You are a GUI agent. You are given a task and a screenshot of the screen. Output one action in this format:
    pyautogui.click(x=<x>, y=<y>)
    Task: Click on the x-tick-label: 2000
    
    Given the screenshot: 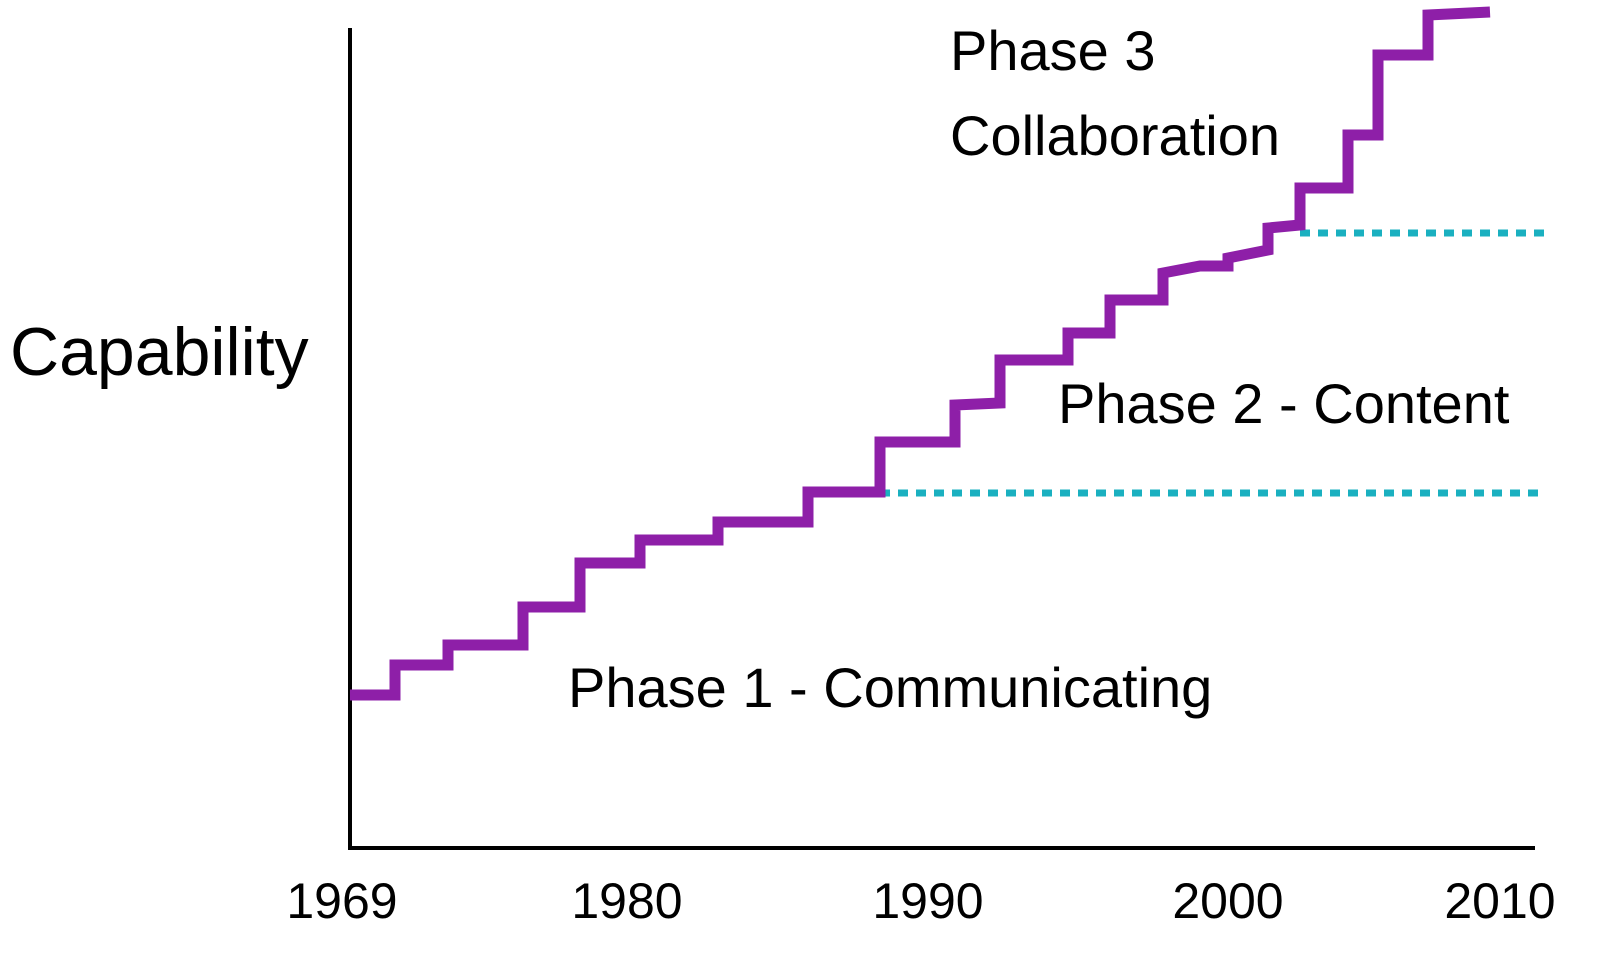 What is the action you would take?
    pyautogui.click(x=1227, y=901)
    